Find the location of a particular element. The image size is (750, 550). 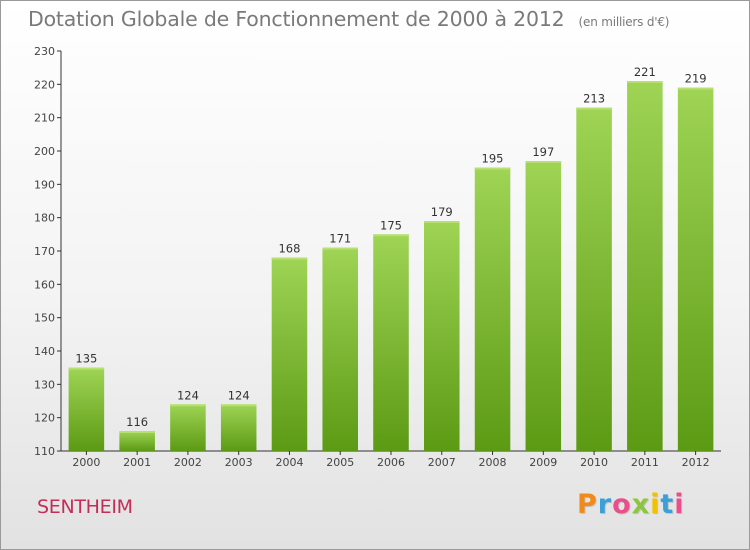

bar-2012 is located at coordinates (695, 269).